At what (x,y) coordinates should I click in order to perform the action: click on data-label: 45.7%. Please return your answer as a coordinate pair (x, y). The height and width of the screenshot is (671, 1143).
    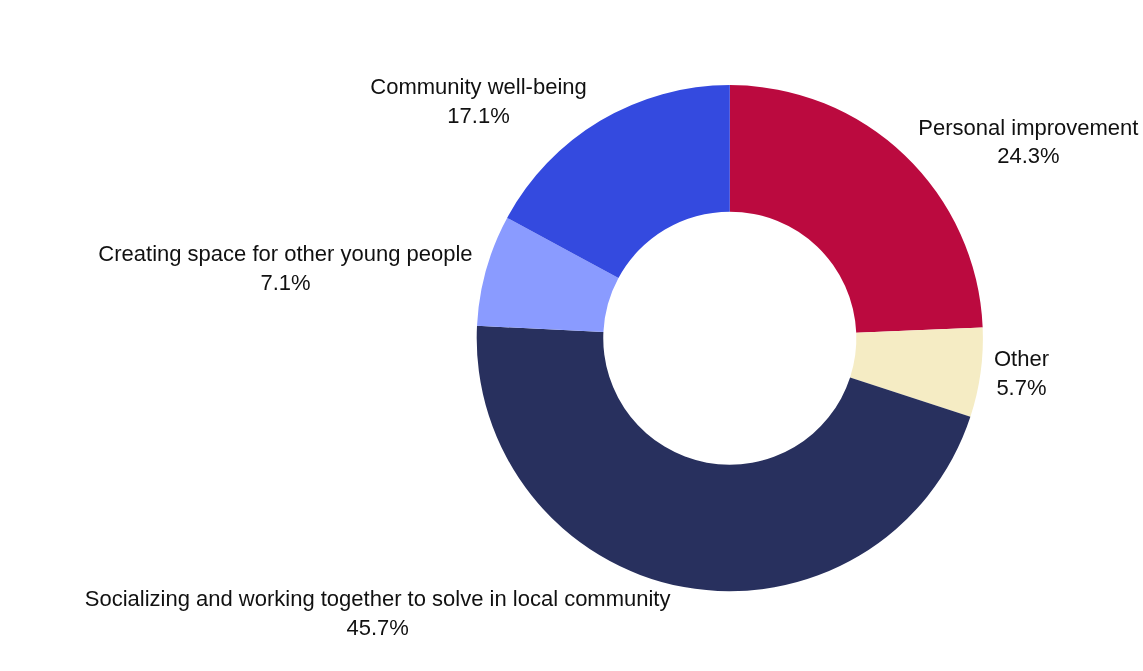
    Looking at the image, I should click on (377, 627).